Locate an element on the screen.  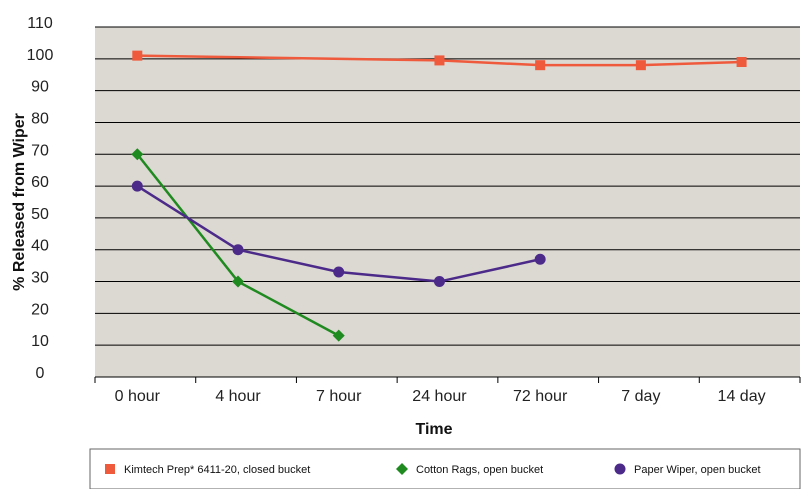
x-tick-label: 24 hour is located at coordinates (439, 396).